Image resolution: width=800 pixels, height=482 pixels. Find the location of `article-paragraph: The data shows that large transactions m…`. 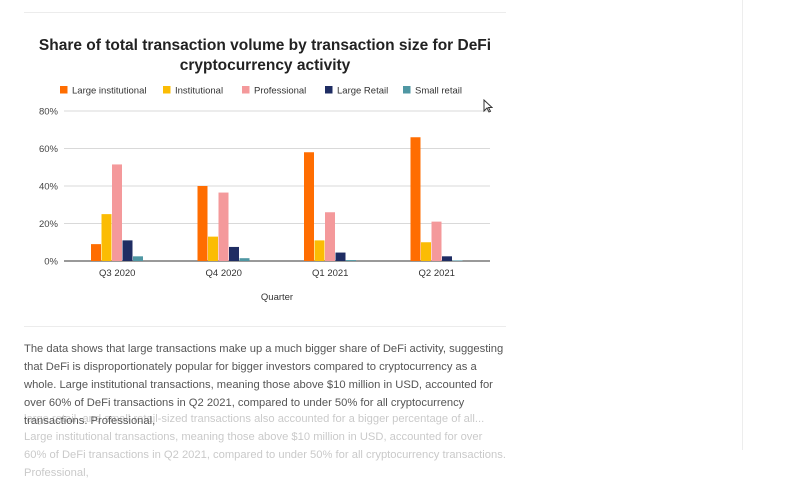

article-paragraph: The data shows that large transactions m… is located at coordinates (264, 385).